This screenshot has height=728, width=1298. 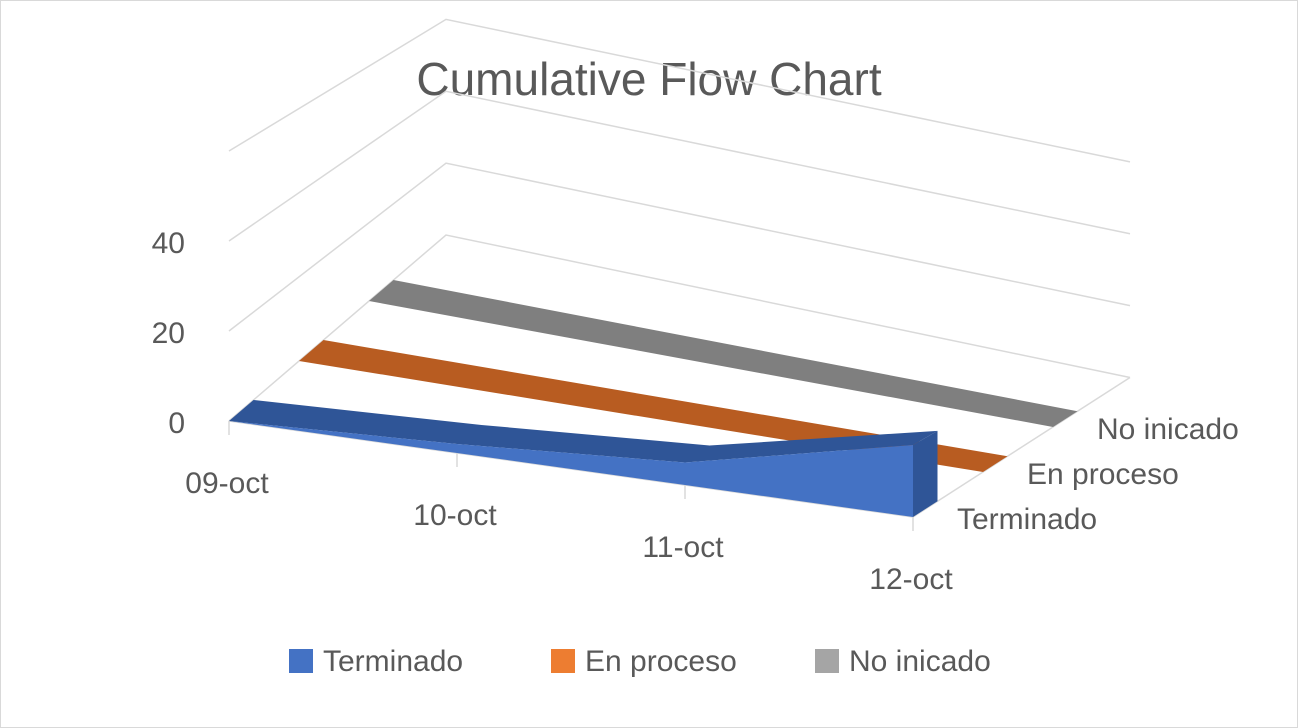 I want to click on depth-label-no-inicado: No inicado, so click(x=1168, y=429).